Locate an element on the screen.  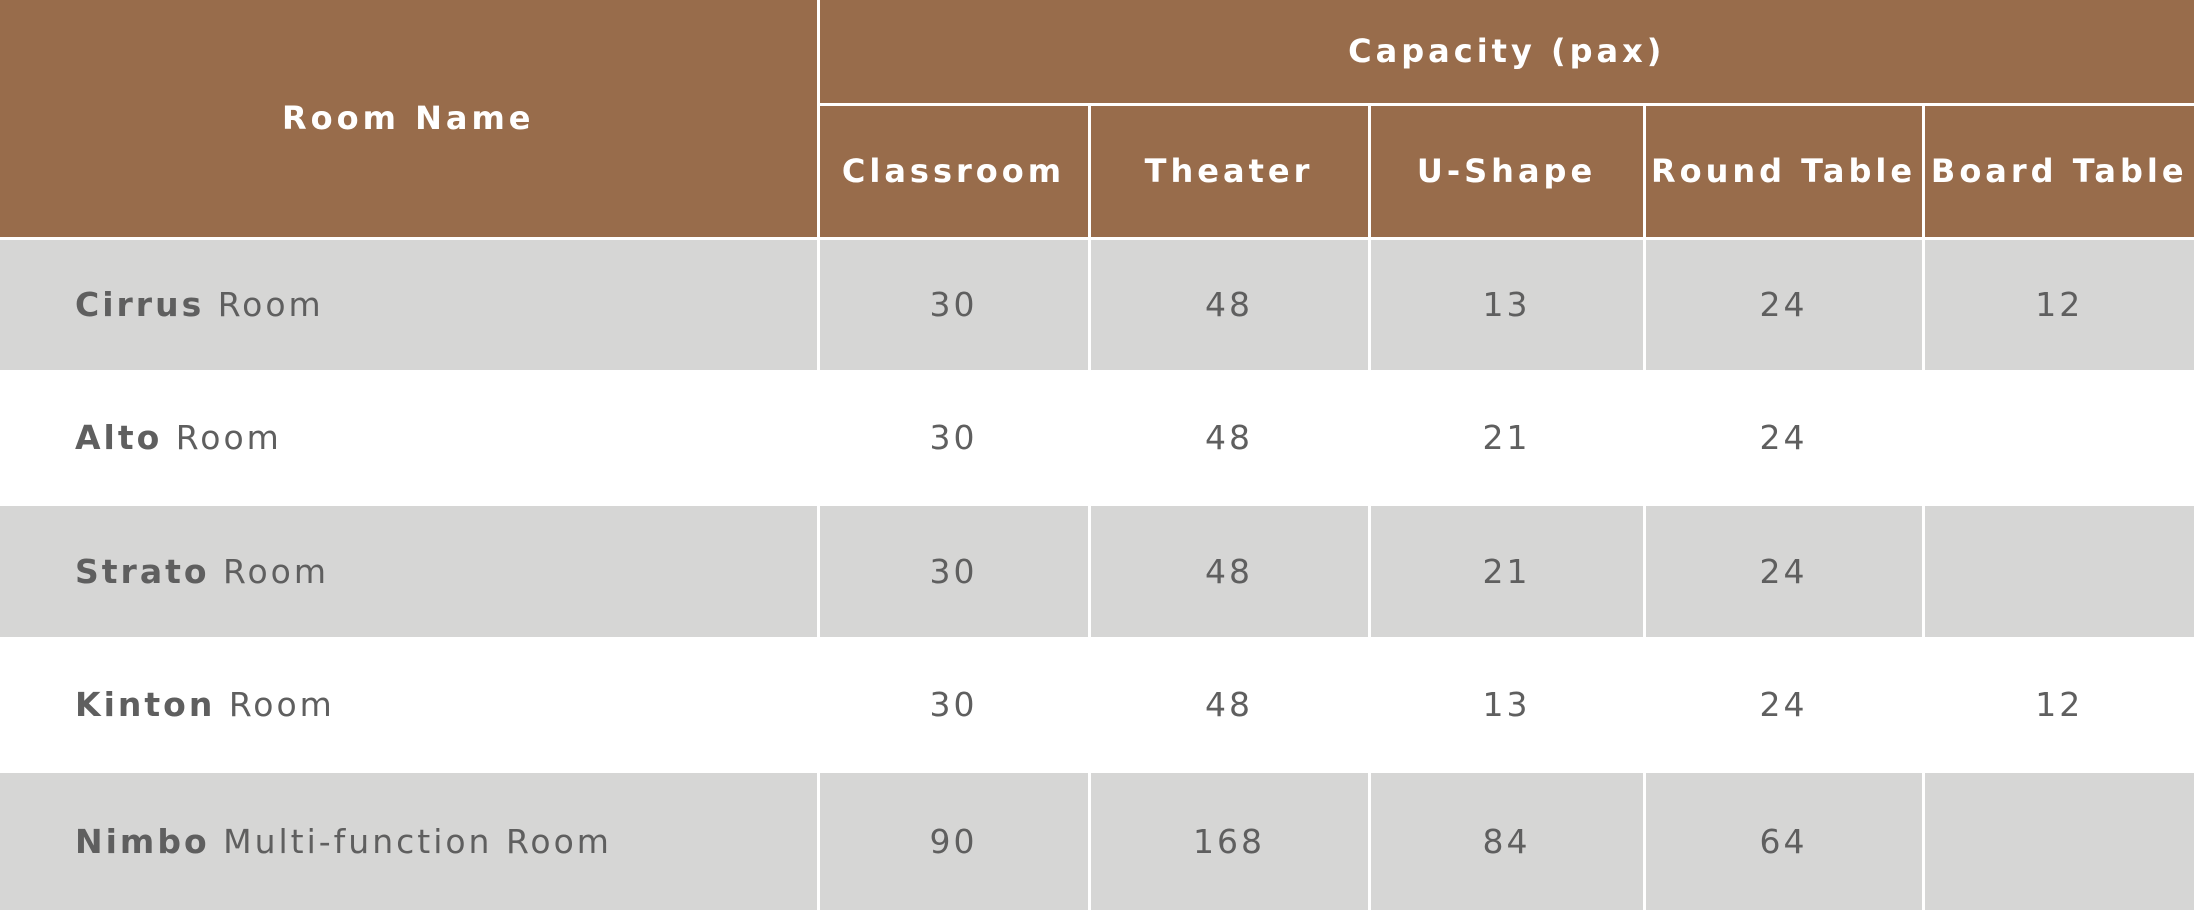
classroom-cell: 90 is located at coordinates (952, 841).